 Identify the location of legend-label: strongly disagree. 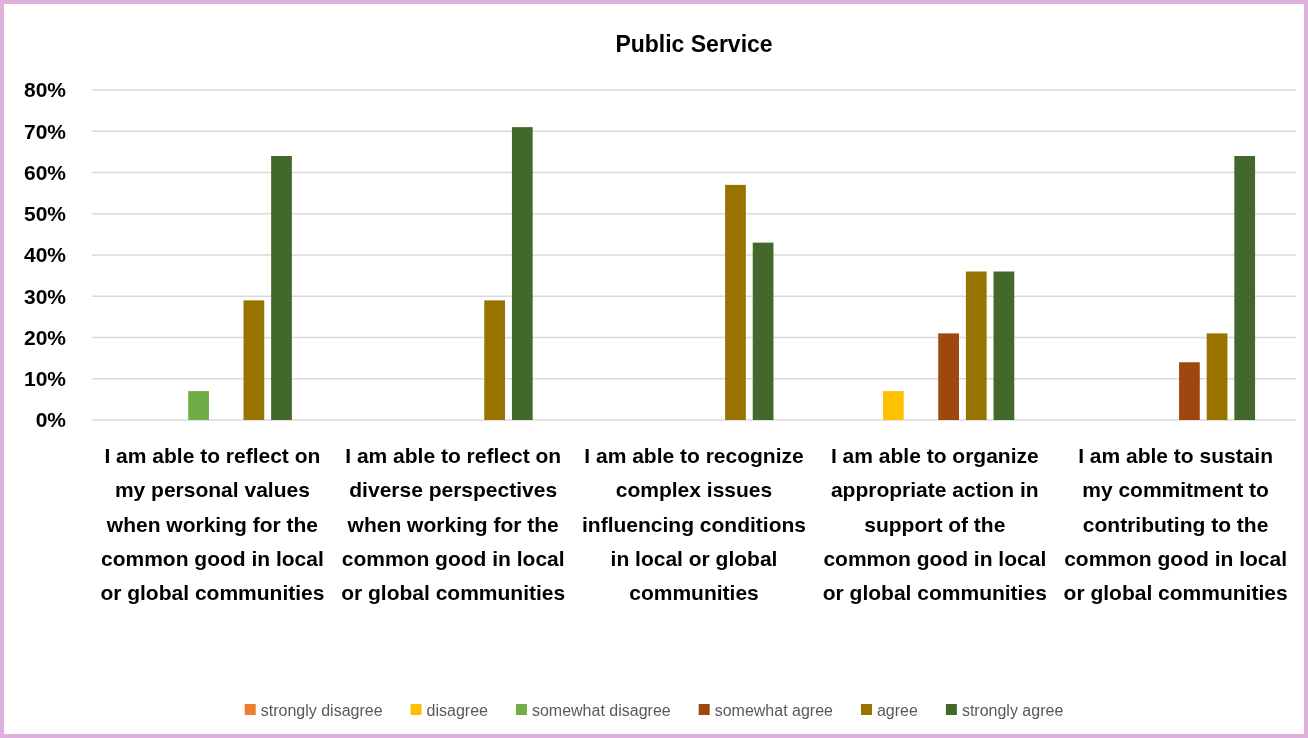
(321, 710).